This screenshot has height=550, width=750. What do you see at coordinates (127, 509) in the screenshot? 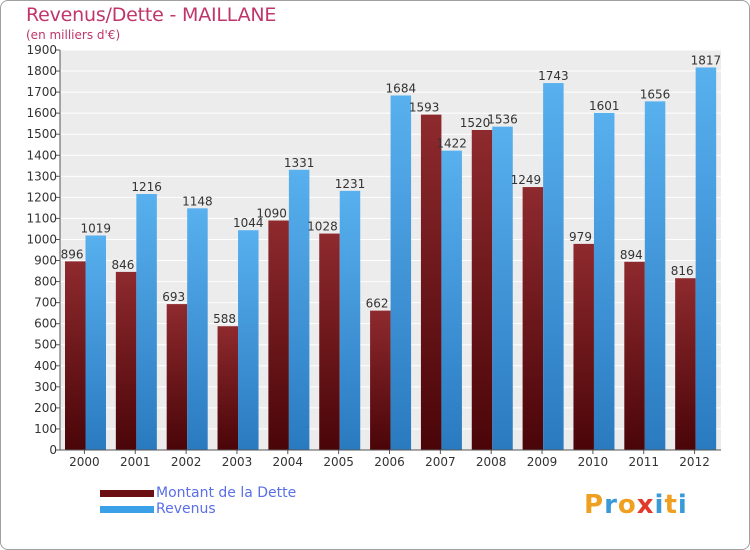
I see `legend-swatch-revenue` at bounding box center [127, 509].